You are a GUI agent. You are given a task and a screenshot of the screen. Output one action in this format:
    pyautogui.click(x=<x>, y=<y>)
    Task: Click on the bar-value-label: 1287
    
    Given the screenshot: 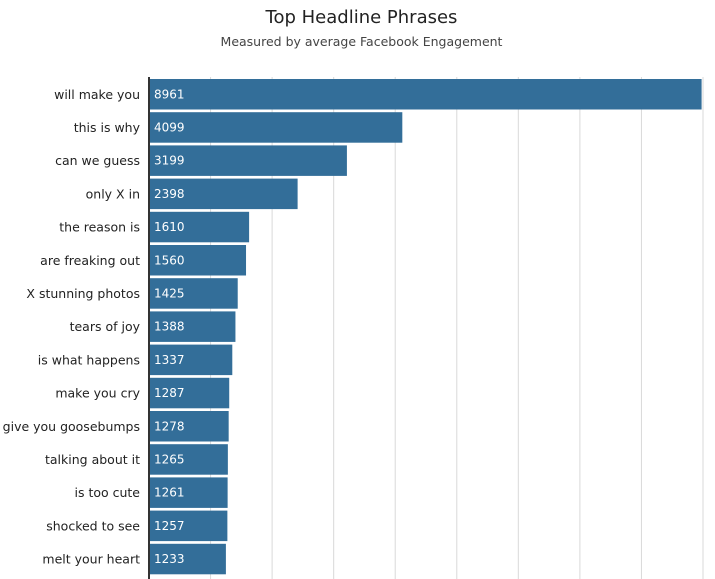 What is the action you would take?
    pyautogui.click(x=169, y=393)
    